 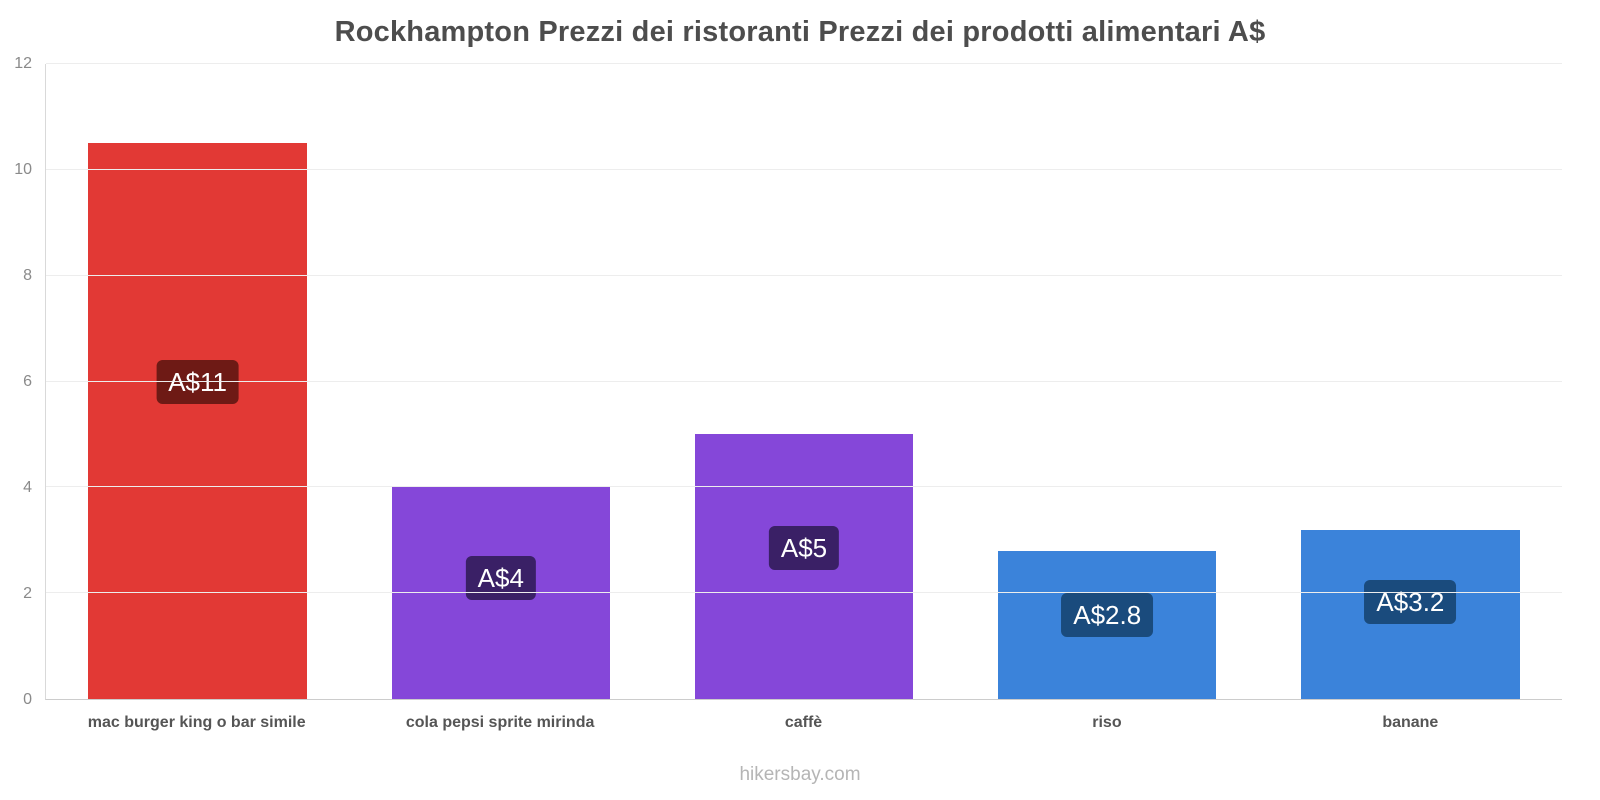 I want to click on bar-value-label: A$11, so click(x=197, y=382).